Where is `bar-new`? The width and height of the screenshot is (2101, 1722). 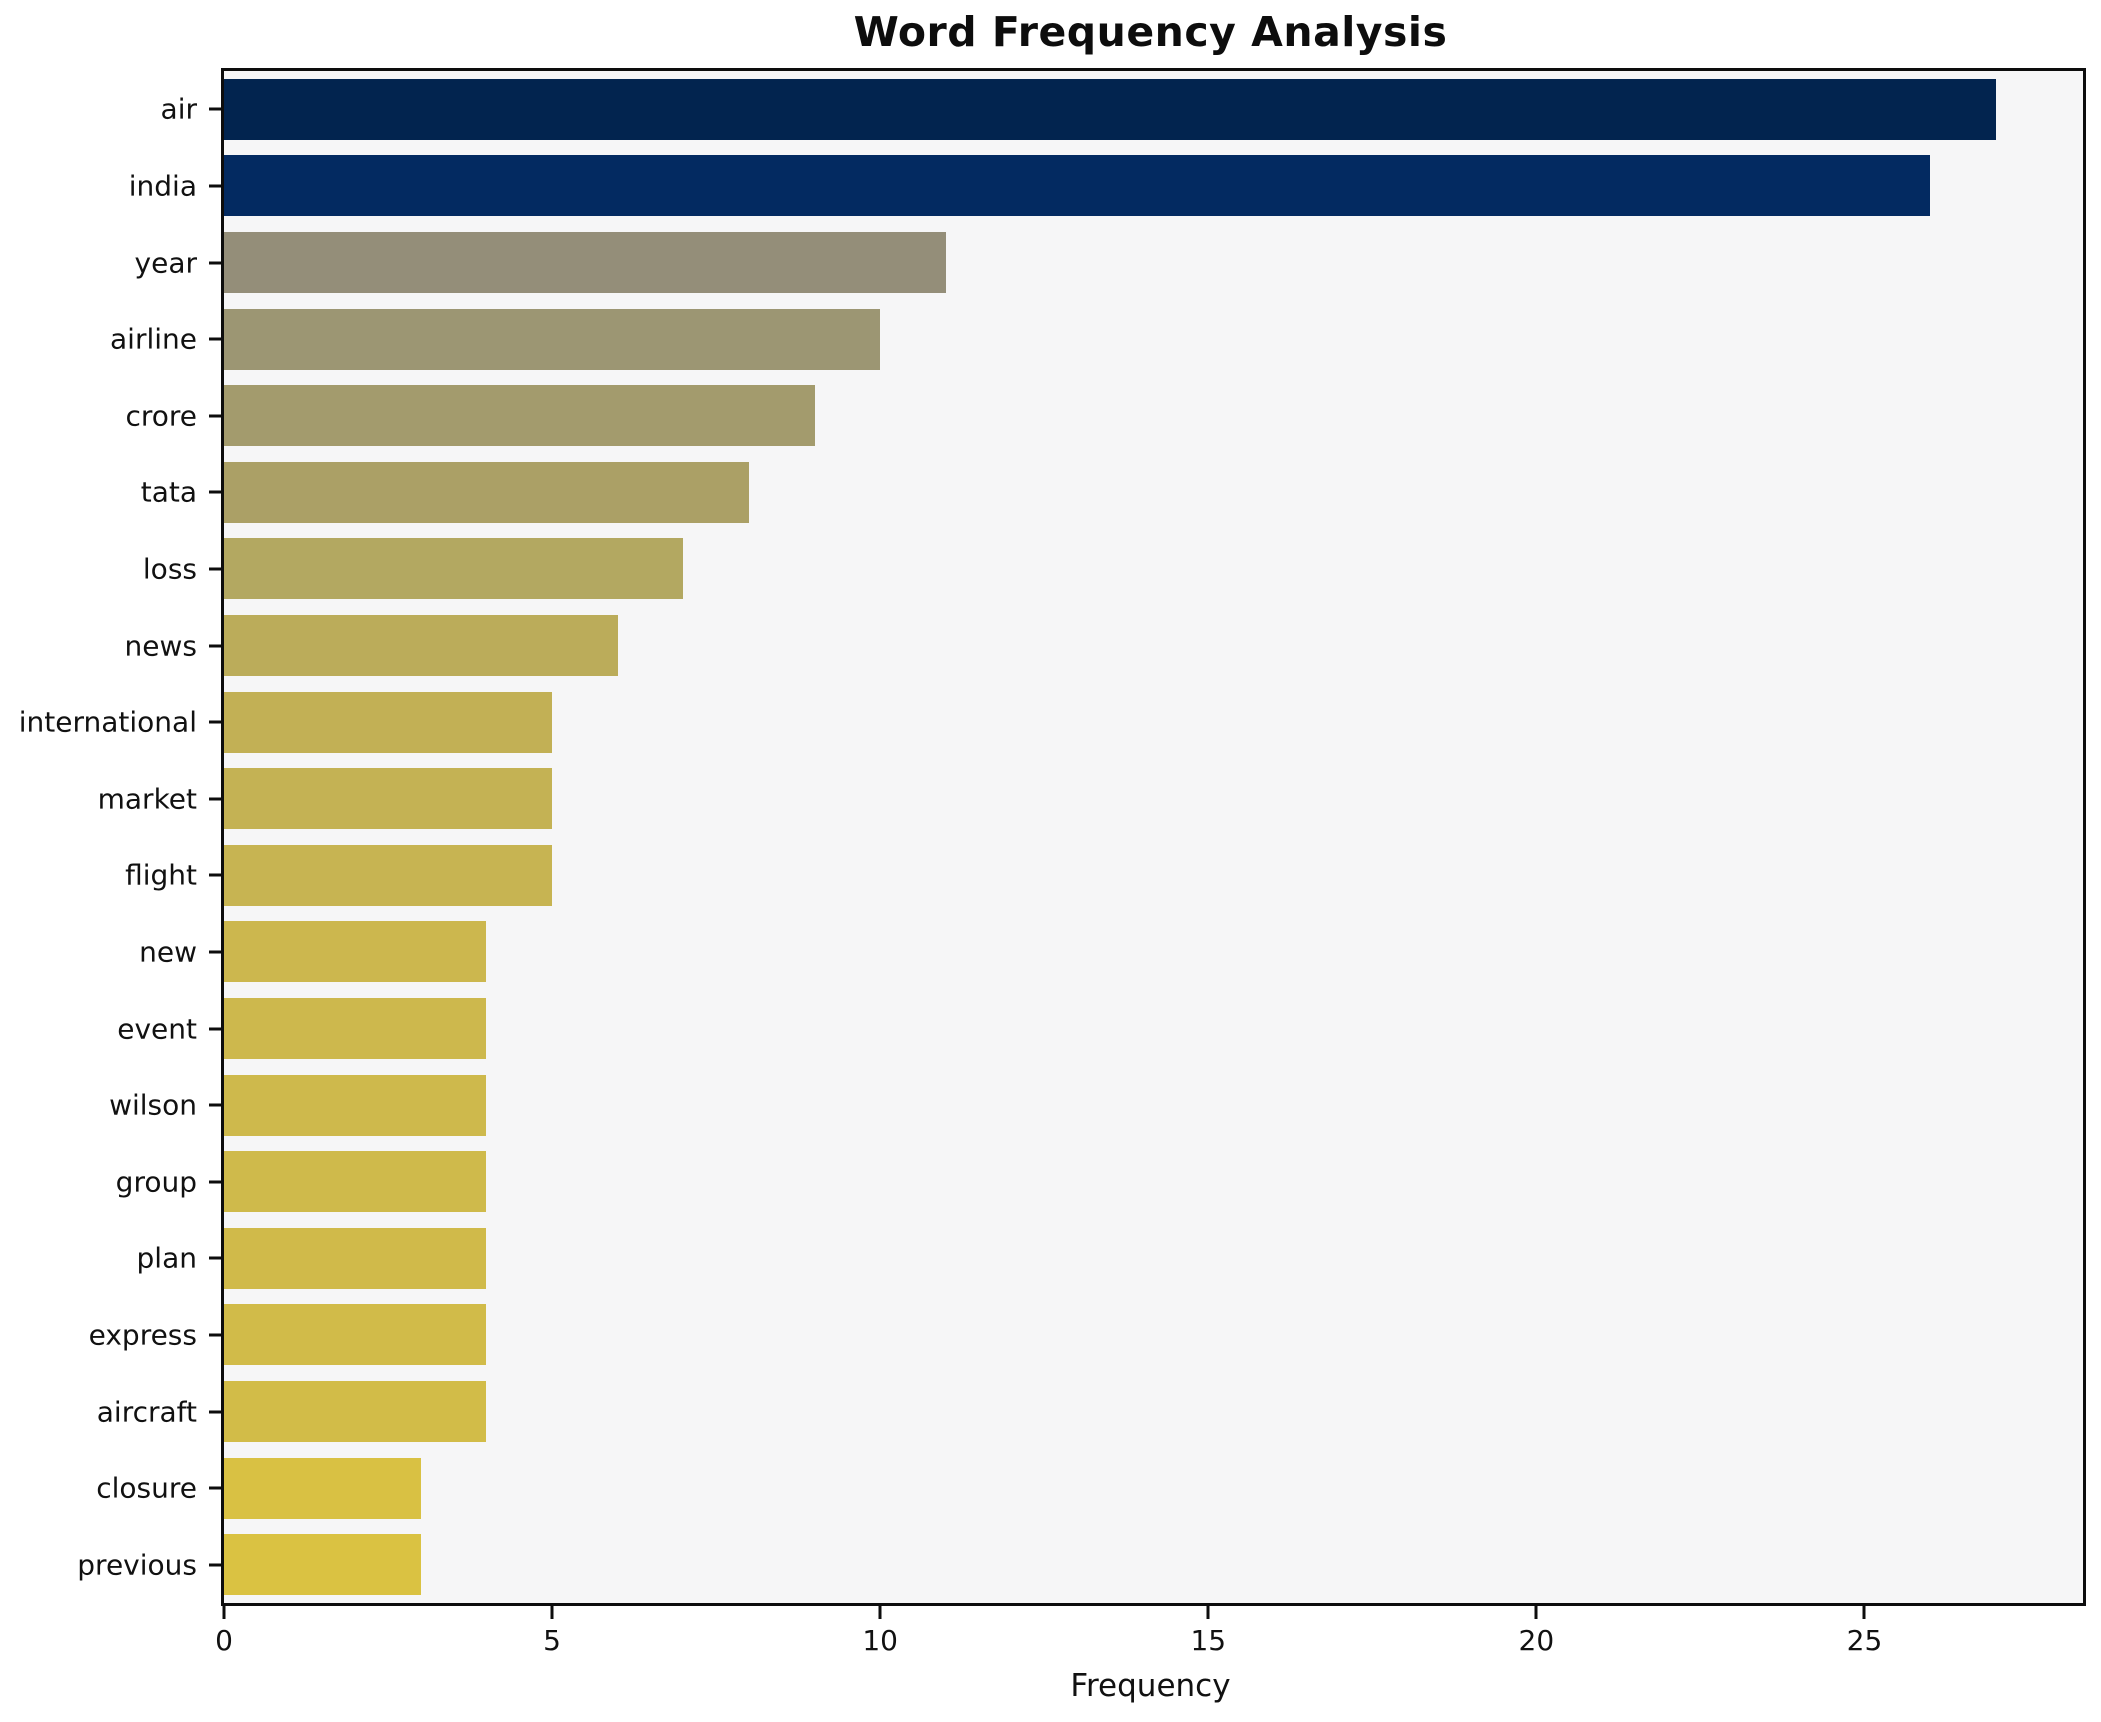 bar-new is located at coordinates (355, 952).